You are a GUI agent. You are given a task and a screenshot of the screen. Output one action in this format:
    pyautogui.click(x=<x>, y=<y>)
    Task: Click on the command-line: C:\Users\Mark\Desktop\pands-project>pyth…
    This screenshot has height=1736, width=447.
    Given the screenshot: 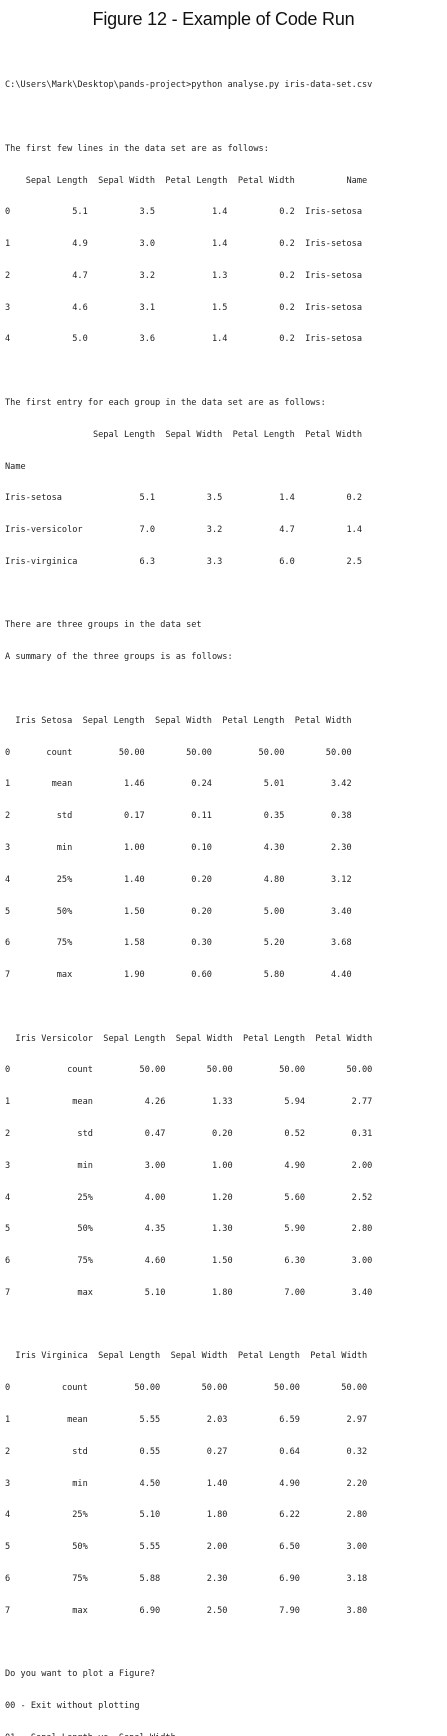 What is the action you would take?
    pyautogui.click(x=189, y=85)
    